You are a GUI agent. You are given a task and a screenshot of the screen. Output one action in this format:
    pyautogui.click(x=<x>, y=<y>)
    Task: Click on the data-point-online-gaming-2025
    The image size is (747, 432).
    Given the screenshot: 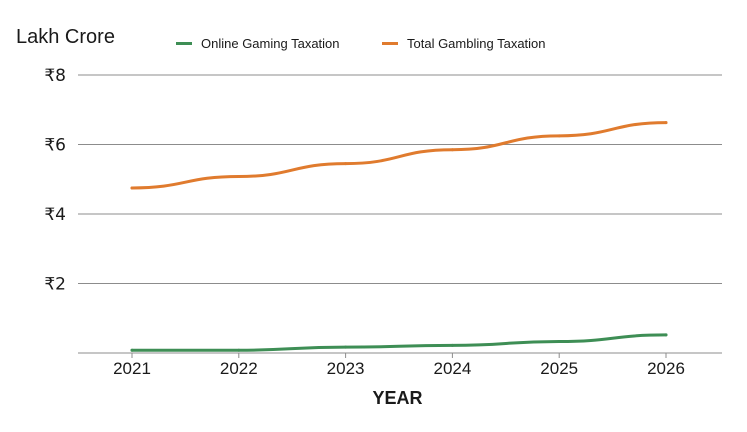 What is the action you would take?
    pyautogui.click(x=559, y=342)
    